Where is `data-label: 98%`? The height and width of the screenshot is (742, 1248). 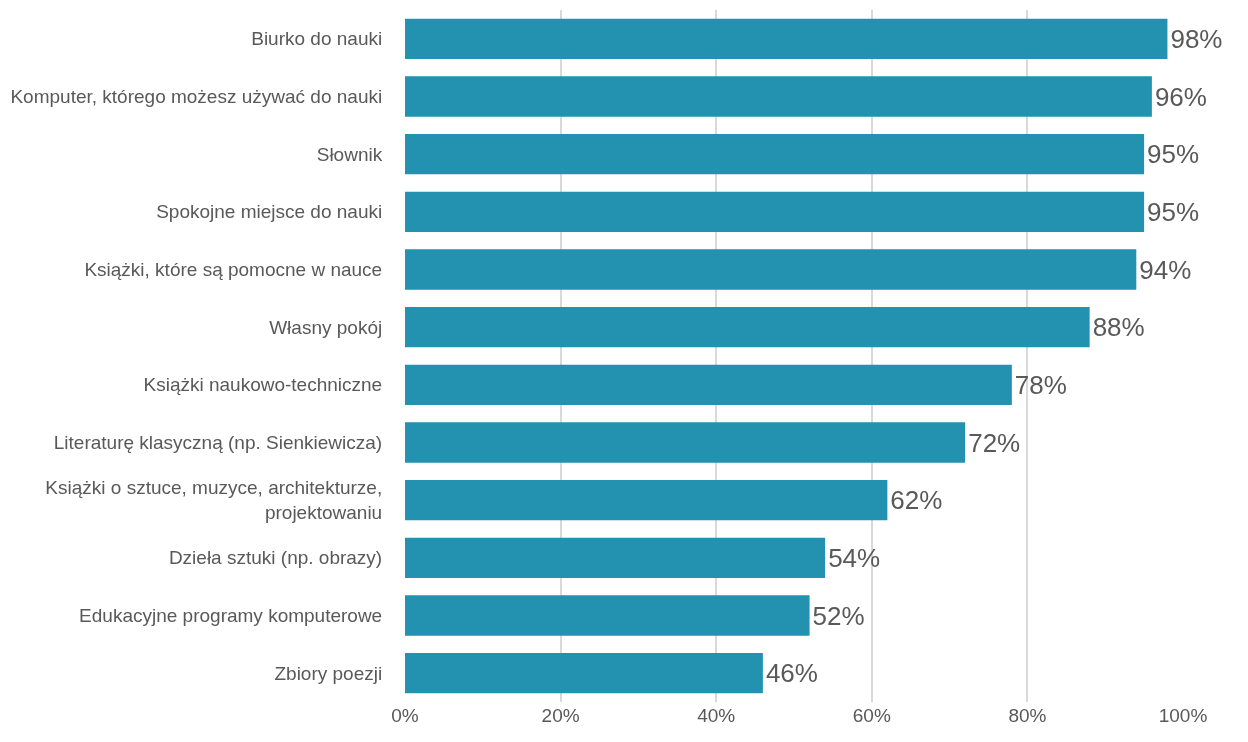
data-label: 98% is located at coordinates (1196, 38).